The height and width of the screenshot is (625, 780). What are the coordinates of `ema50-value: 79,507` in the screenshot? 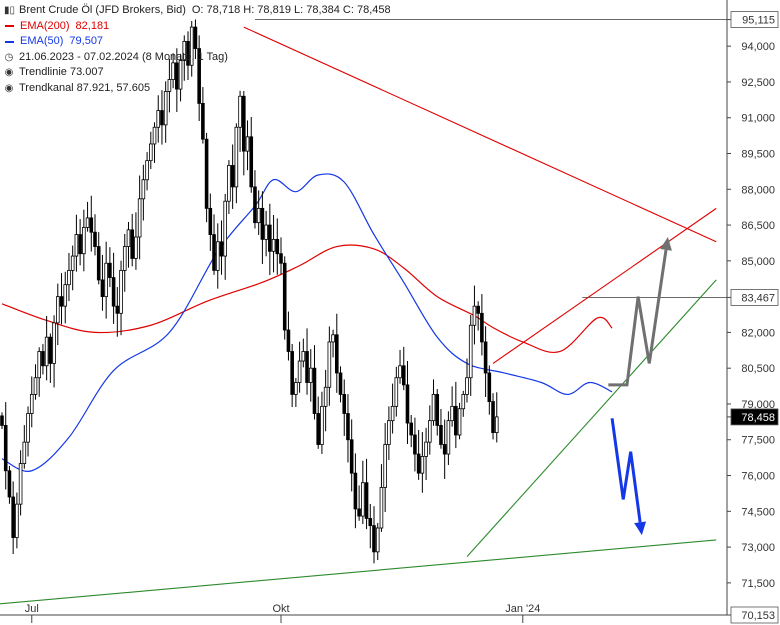 It's located at (86, 41).